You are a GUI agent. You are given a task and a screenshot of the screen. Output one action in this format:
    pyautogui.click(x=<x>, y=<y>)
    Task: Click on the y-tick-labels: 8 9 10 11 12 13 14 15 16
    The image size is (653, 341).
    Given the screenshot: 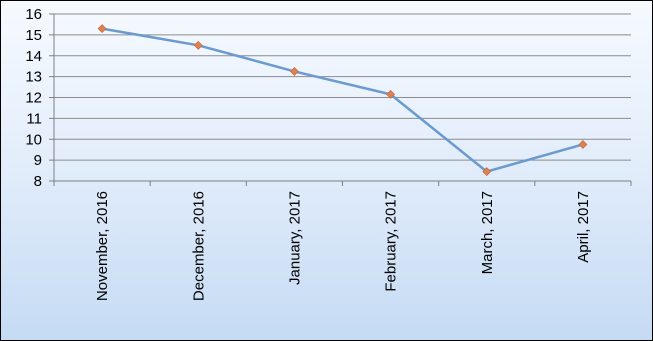 What is the action you would take?
    pyautogui.click(x=33, y=98)
    